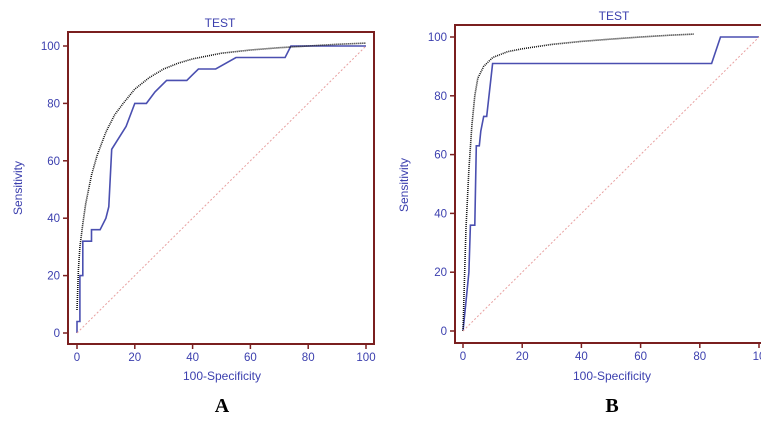  Describe the element at coordinates (222, 406) in the screenshot. I see `panel-label-a: A` at that location.